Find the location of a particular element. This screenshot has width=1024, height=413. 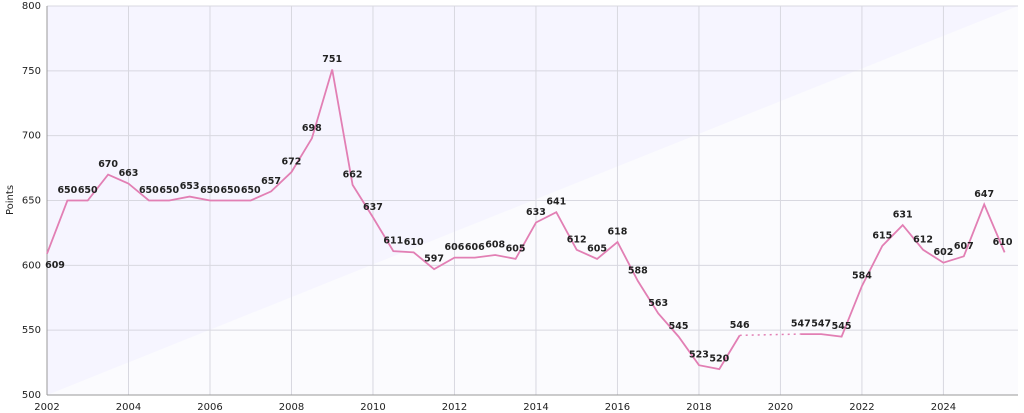

data-label: 647 is located at coordinates (984, 194).